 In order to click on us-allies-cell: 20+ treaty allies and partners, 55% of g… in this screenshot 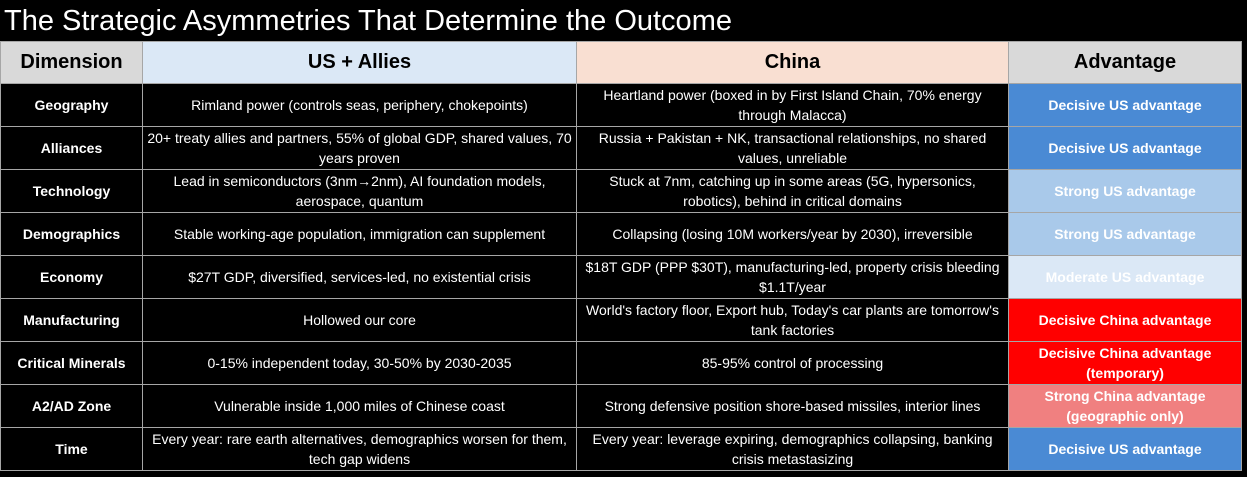, I will do `click(359, 148)`.